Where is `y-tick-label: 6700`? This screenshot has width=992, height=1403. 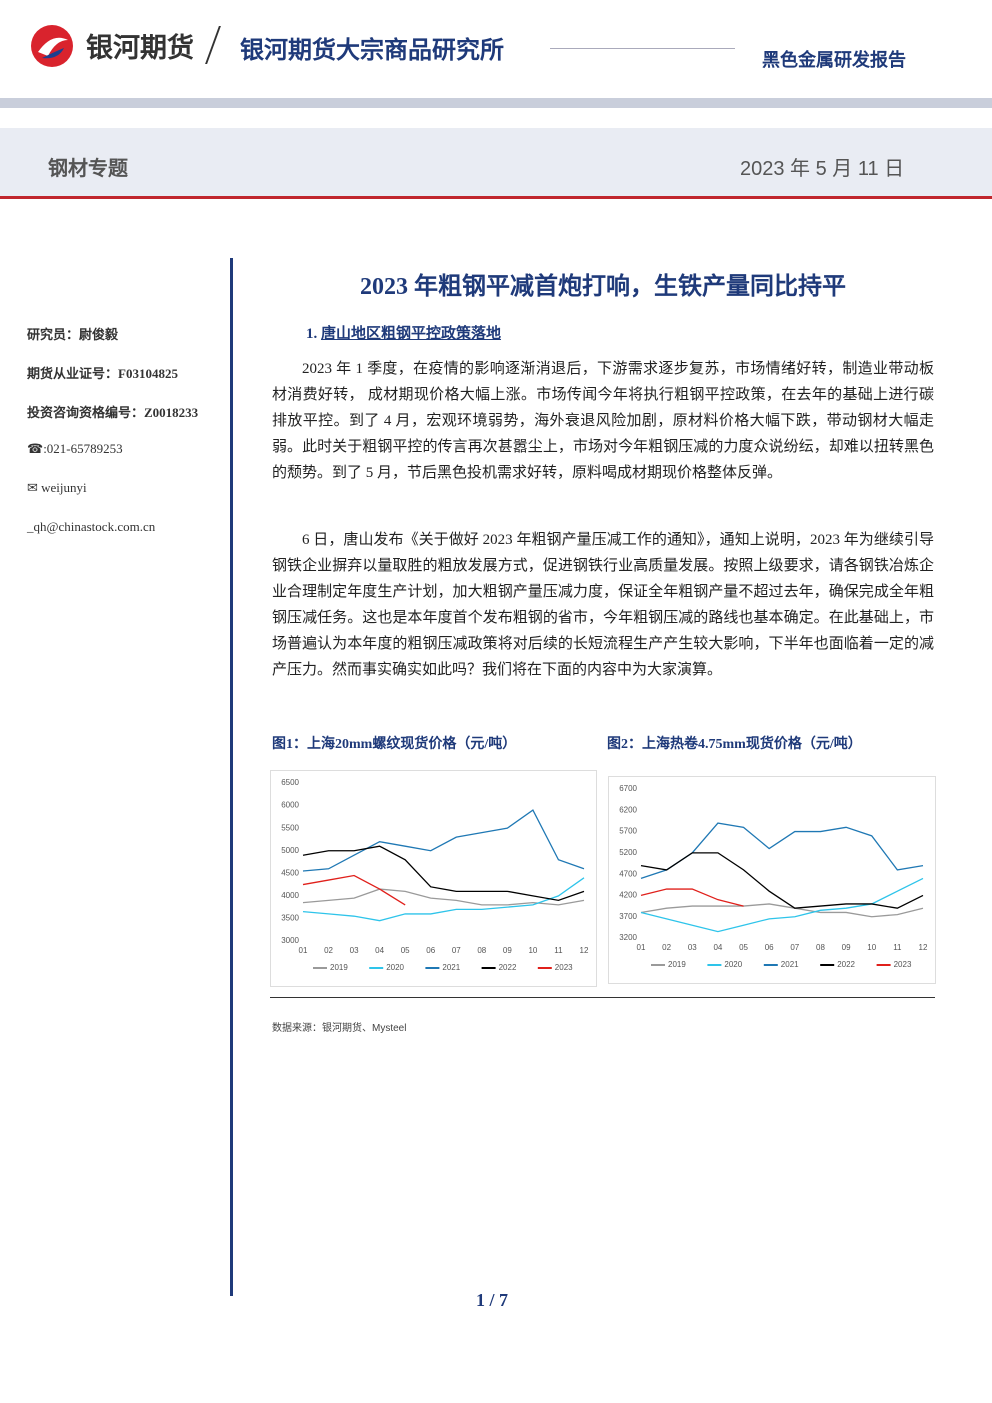
y-tick-label: 6700 is located at coordinates (628, 788).